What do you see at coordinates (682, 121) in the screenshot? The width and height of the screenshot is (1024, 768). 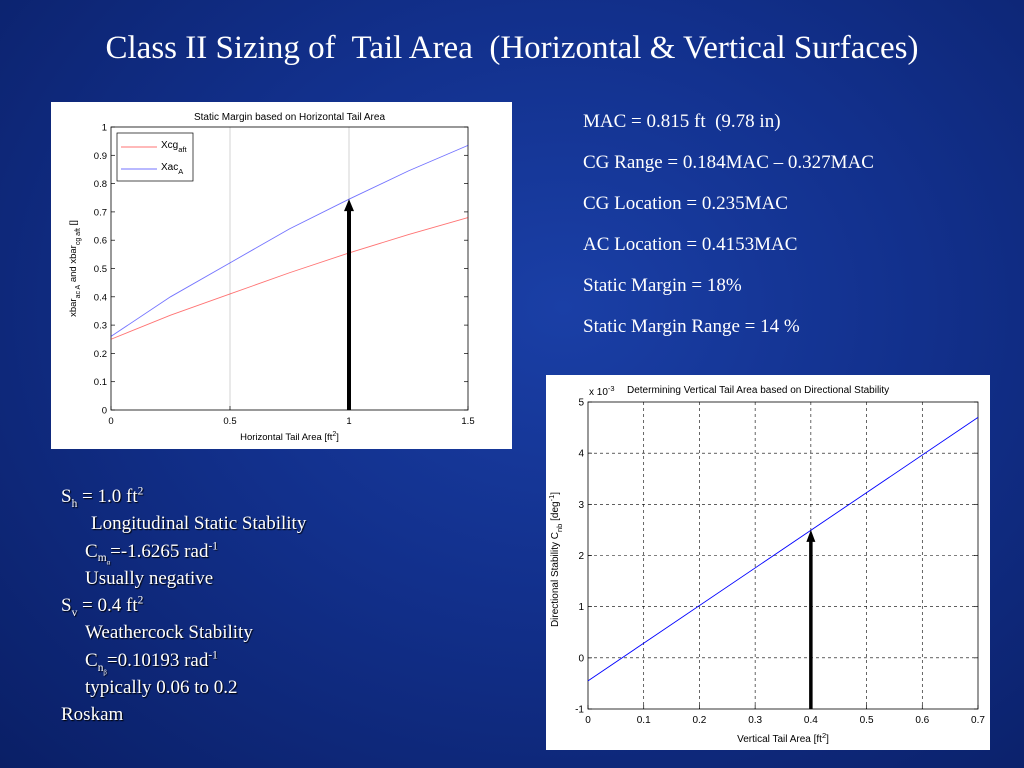 I see `info-mac: MAC = 0.815 ft (9.78 in)` at bounding box center [682, 121].